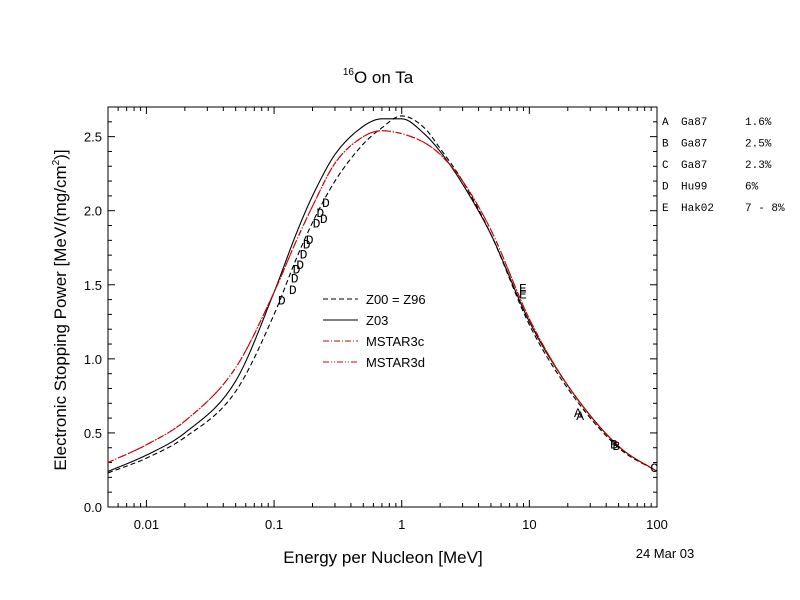 The width and height of the screenshot is (800, 600). Describe the element at coordinates (665, 209) in the screenshot. I see `reference-letter: E` at that location.